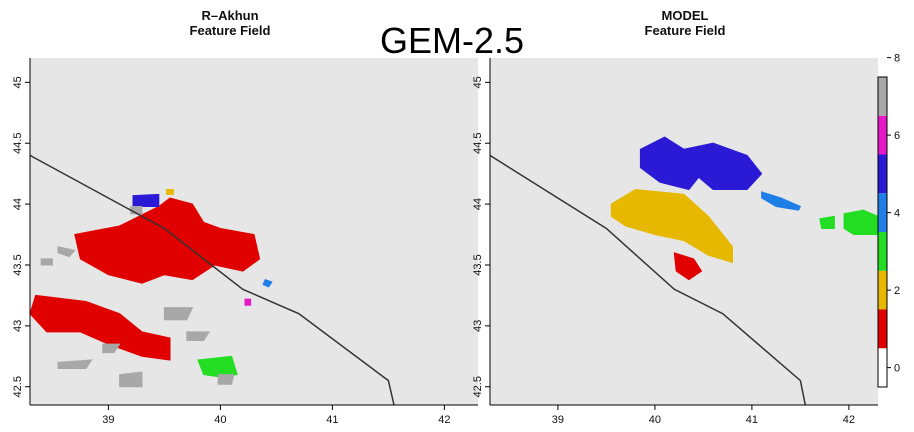 This screenshot has height=432, width=914. What do you see at coordinates (897, 369) in the screenshot?
I see `colorbar-tick-label: 0` at bounding box center [897, 369].